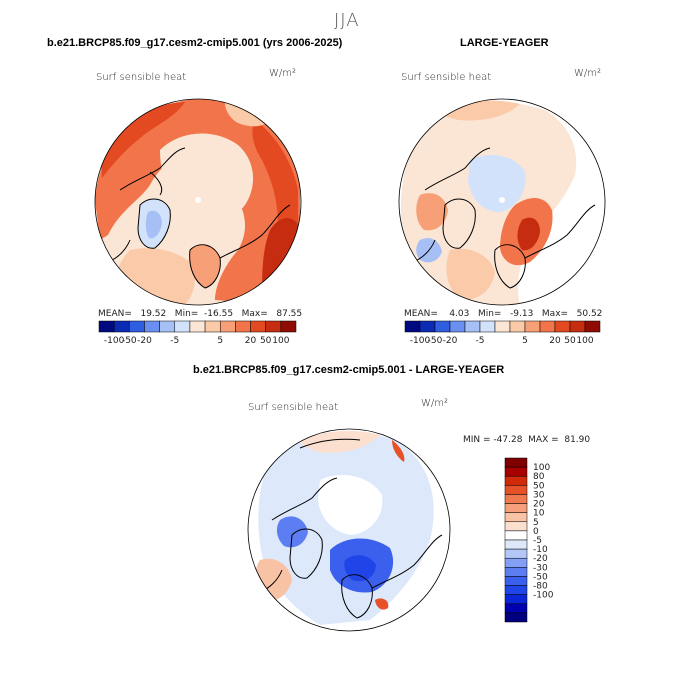  Describe the element at coordinates (543, 596) in the screenshot. I see `panel-3-colorbar-tick-label: -100` at that location.